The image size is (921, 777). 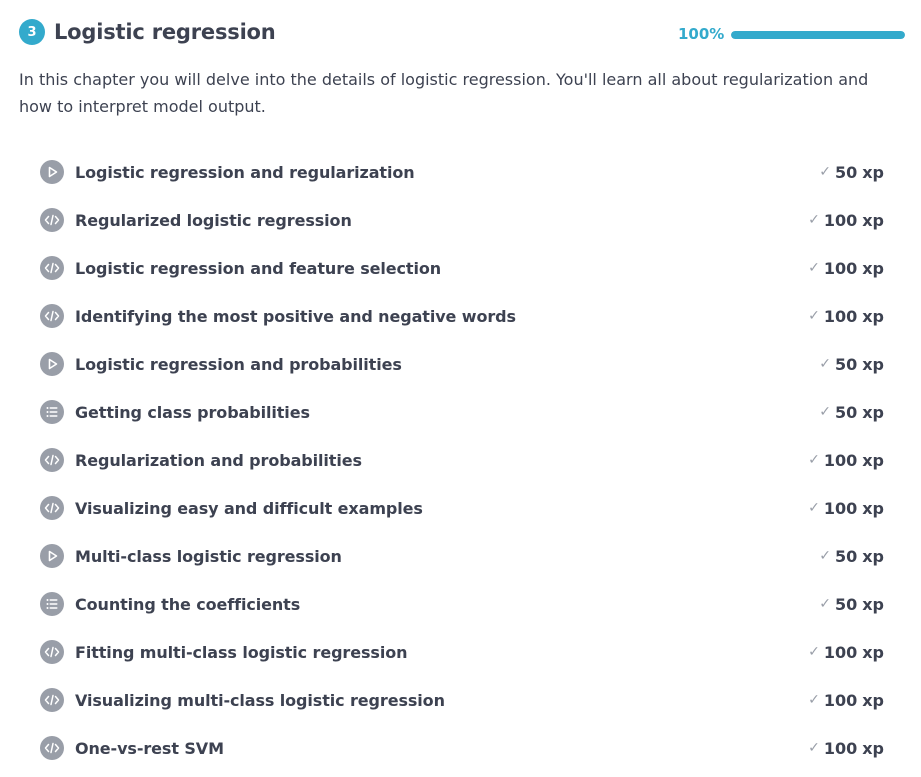 I want to click on exercise-item: Counting the coefficients ✓ 50 xp, so click(x=462, y=604).